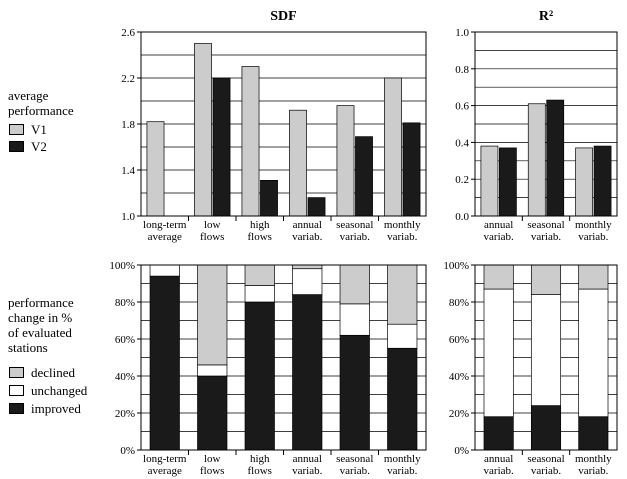  What do you see at coordinates (545, 459) in the screenshot?
I see `r2_change-x-label-line1: seasonal` at bounding box center [545, 459].